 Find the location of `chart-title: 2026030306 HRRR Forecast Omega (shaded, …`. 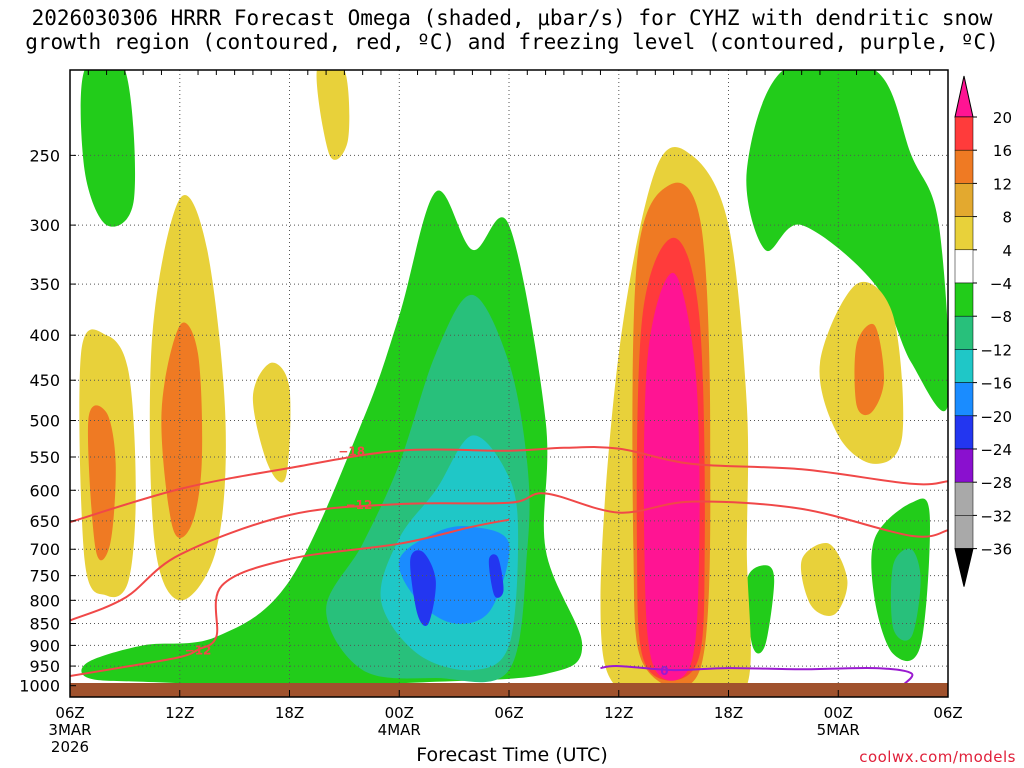

chart-title: 2026030306 HRRR Forecast Omega (shaded, … is located at coordinates (512, 30).